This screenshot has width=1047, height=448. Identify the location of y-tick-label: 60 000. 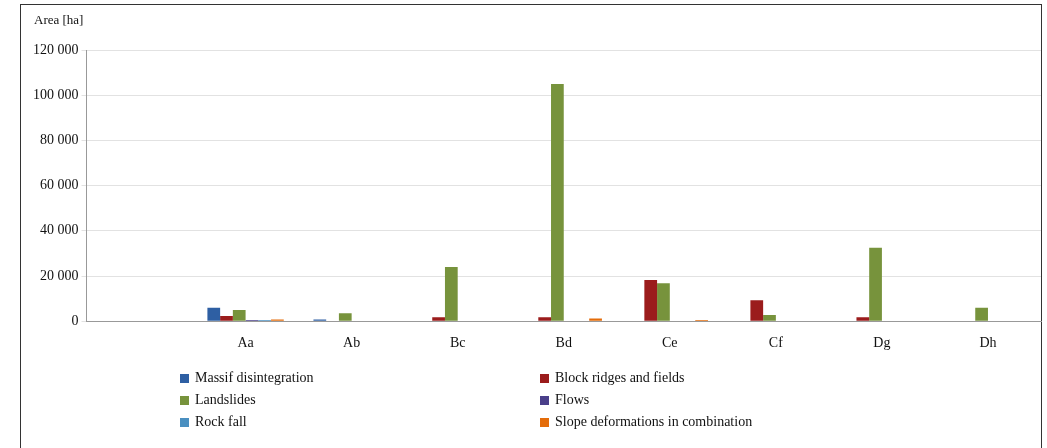
(59, 185).